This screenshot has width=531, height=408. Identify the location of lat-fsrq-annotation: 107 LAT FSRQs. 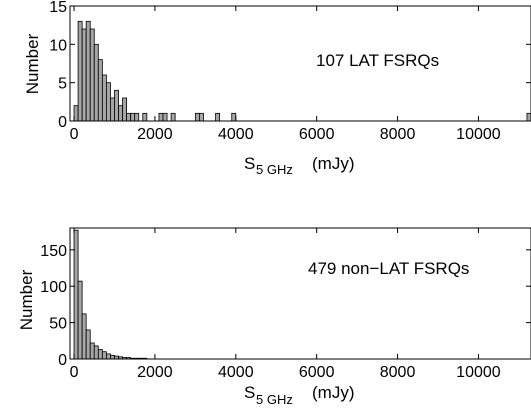
(377, 60).